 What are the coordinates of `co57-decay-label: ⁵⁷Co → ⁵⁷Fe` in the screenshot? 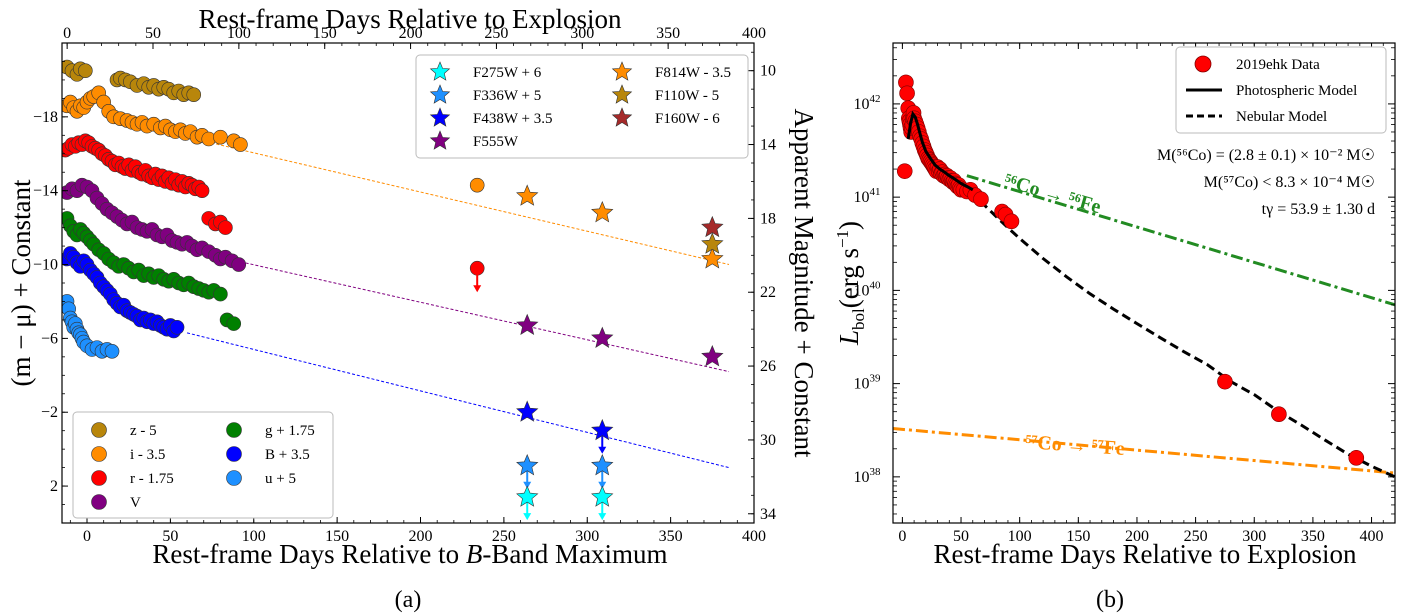 It's located at (1075, 445).